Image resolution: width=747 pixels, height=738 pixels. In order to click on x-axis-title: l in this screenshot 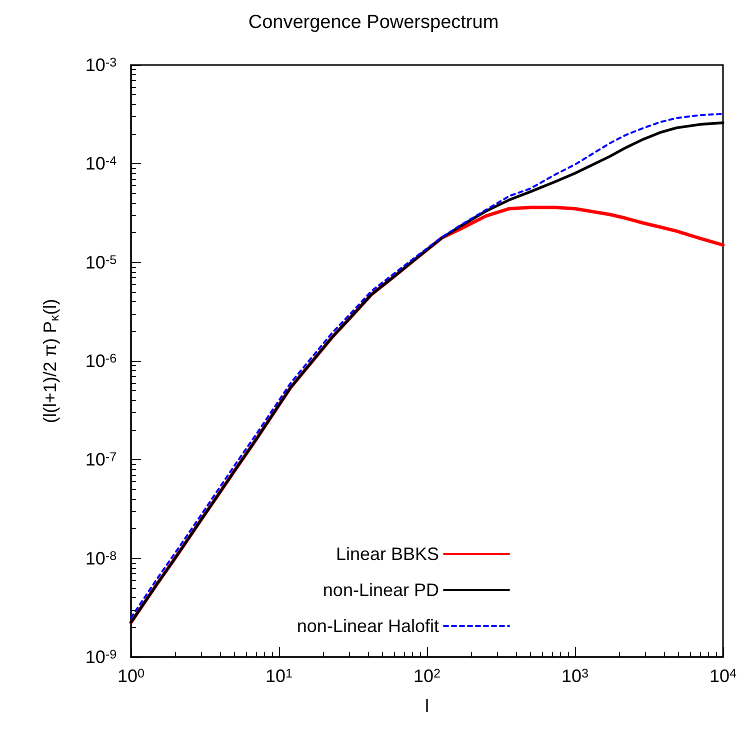, I will do `click(427, 706)`.